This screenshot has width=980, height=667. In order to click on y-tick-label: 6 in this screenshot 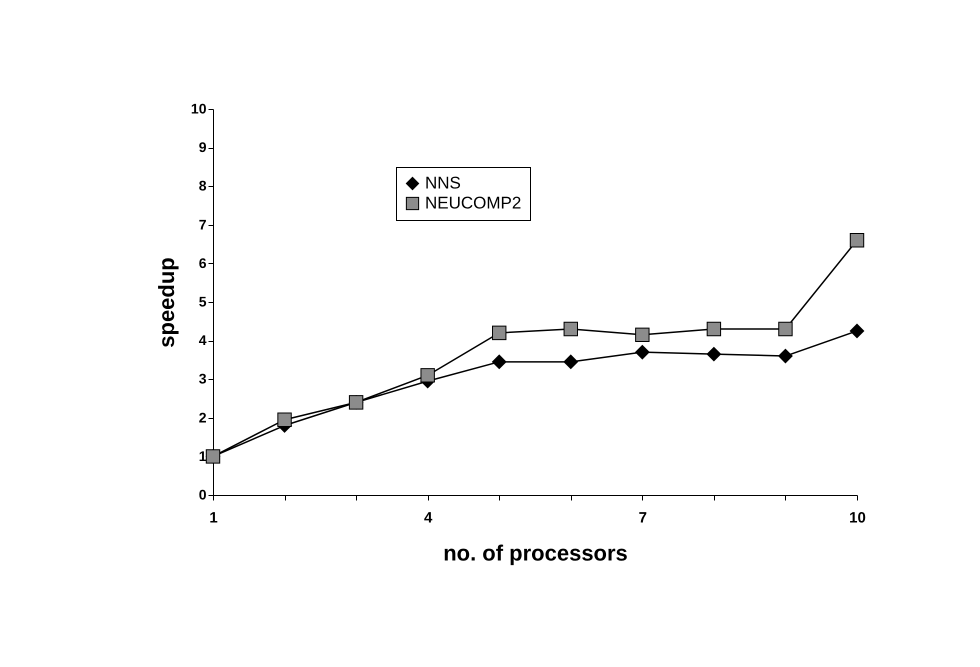, I will do `click(202, 262)`.